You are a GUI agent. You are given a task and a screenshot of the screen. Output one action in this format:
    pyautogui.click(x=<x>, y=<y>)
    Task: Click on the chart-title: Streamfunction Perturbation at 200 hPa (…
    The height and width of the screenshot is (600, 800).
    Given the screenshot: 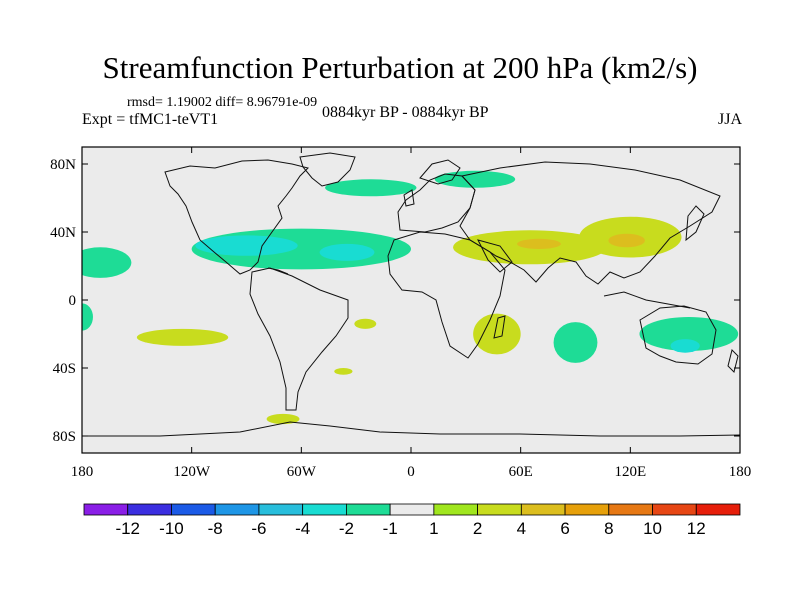 What is the action you would take?
    pyautogui.click(x=400, y=67)
    